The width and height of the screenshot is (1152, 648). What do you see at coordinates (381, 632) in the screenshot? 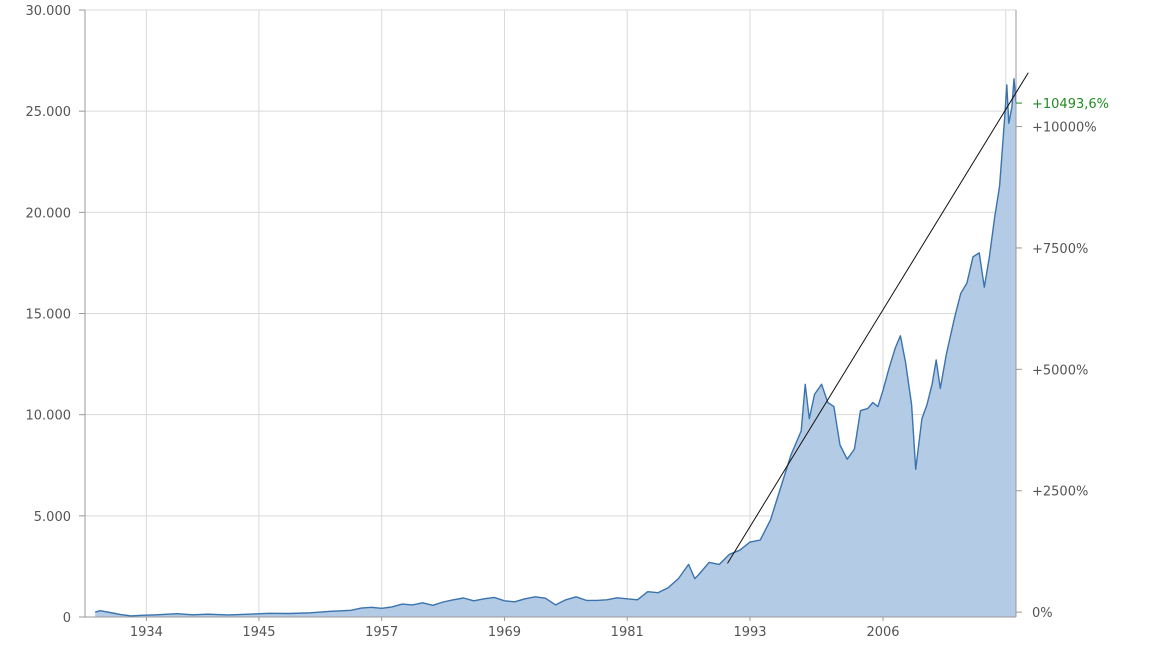
I see `x-tick-label: 1957` at bounding box center [381, 632].